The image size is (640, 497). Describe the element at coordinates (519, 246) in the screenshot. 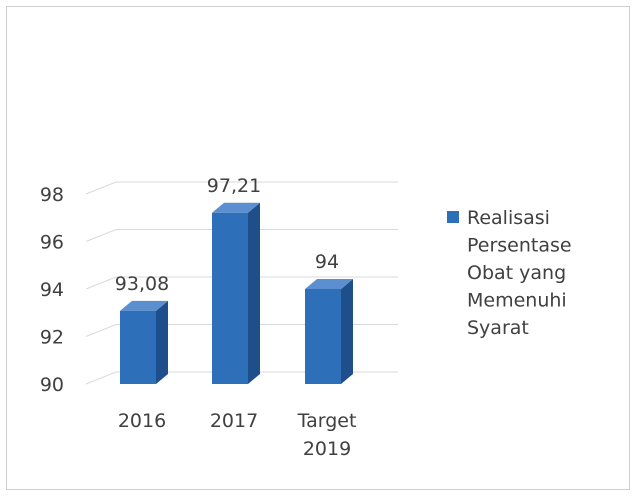

I see `legend-label: Persentase` at that location.